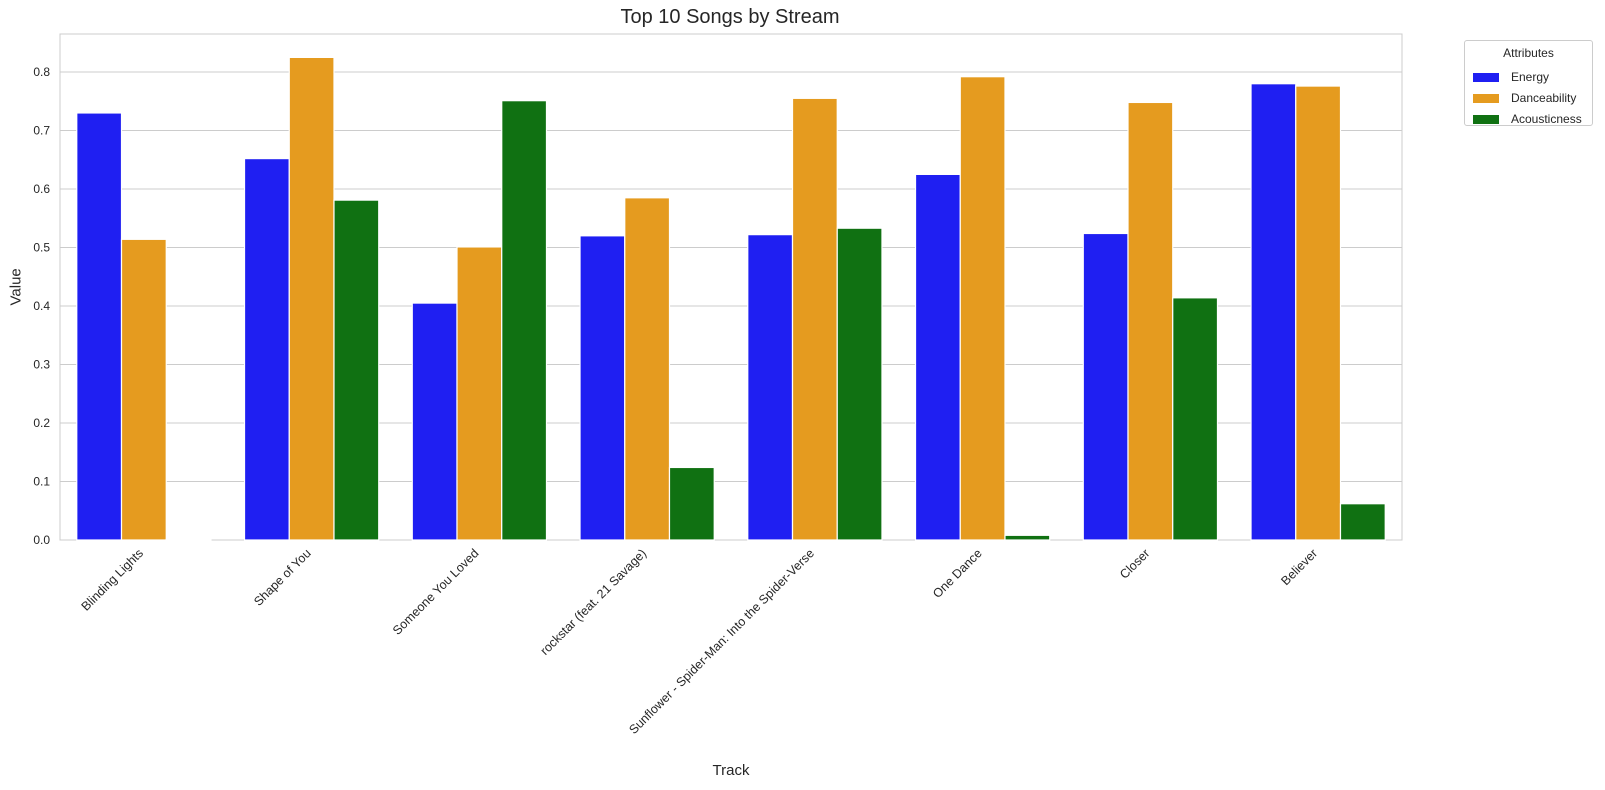 The width and height of the screenshot is (1605, 790). Describe the element at coordinates (436, 592) in the screenshot. I see `x-tick-label: Someone You Loved` at that location.